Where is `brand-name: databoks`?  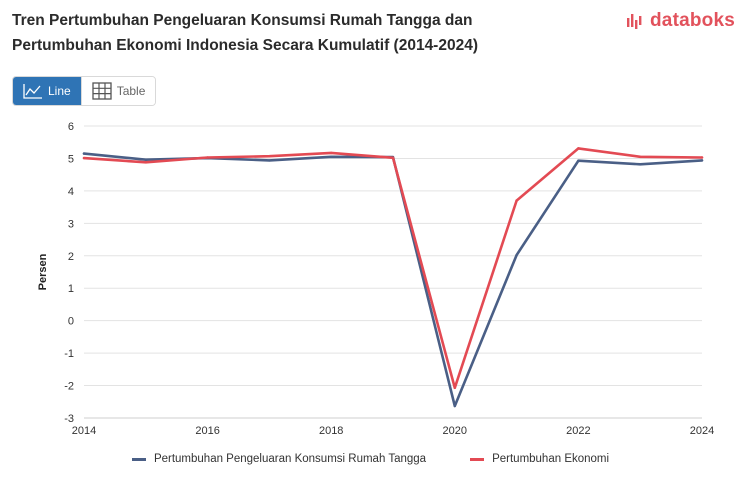 brand-name: databoks is located at coordinates (693, 20).